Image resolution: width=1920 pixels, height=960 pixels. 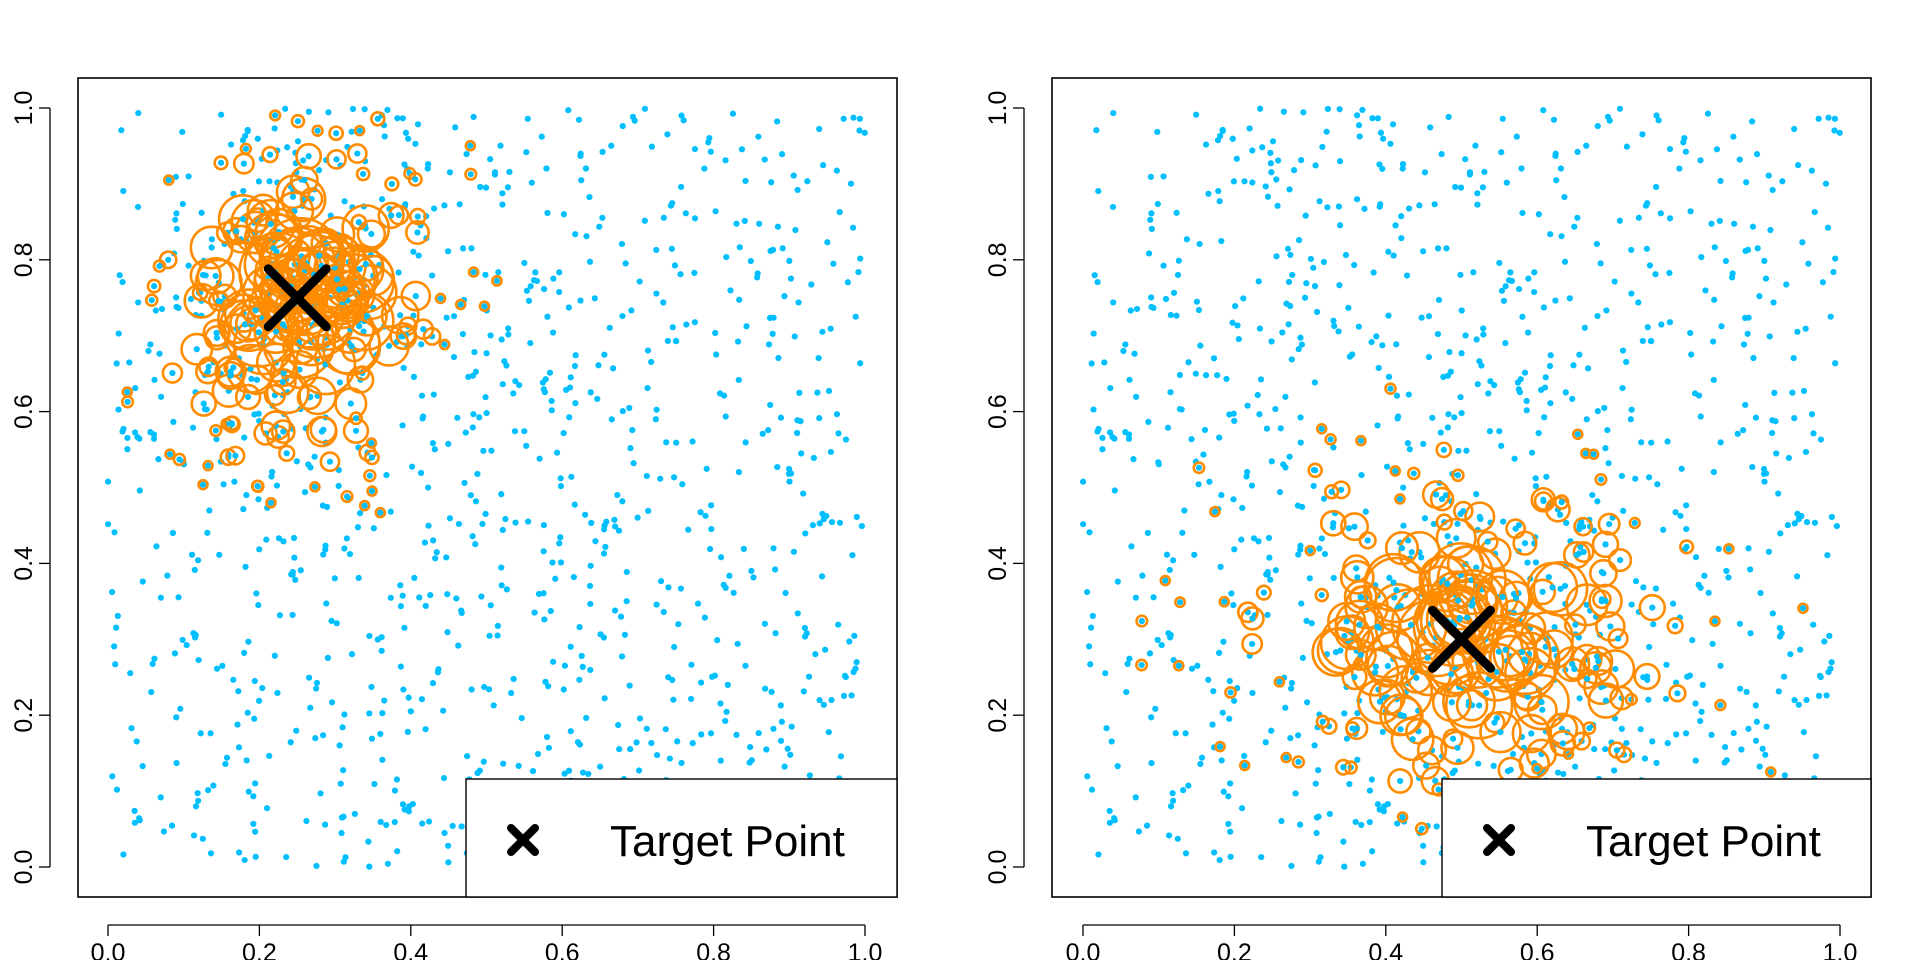 What do you see at coordinates (1083, 949) in the screenshot?
I see `x-tick-label: 0.0` at bounding box center [1083, 949].